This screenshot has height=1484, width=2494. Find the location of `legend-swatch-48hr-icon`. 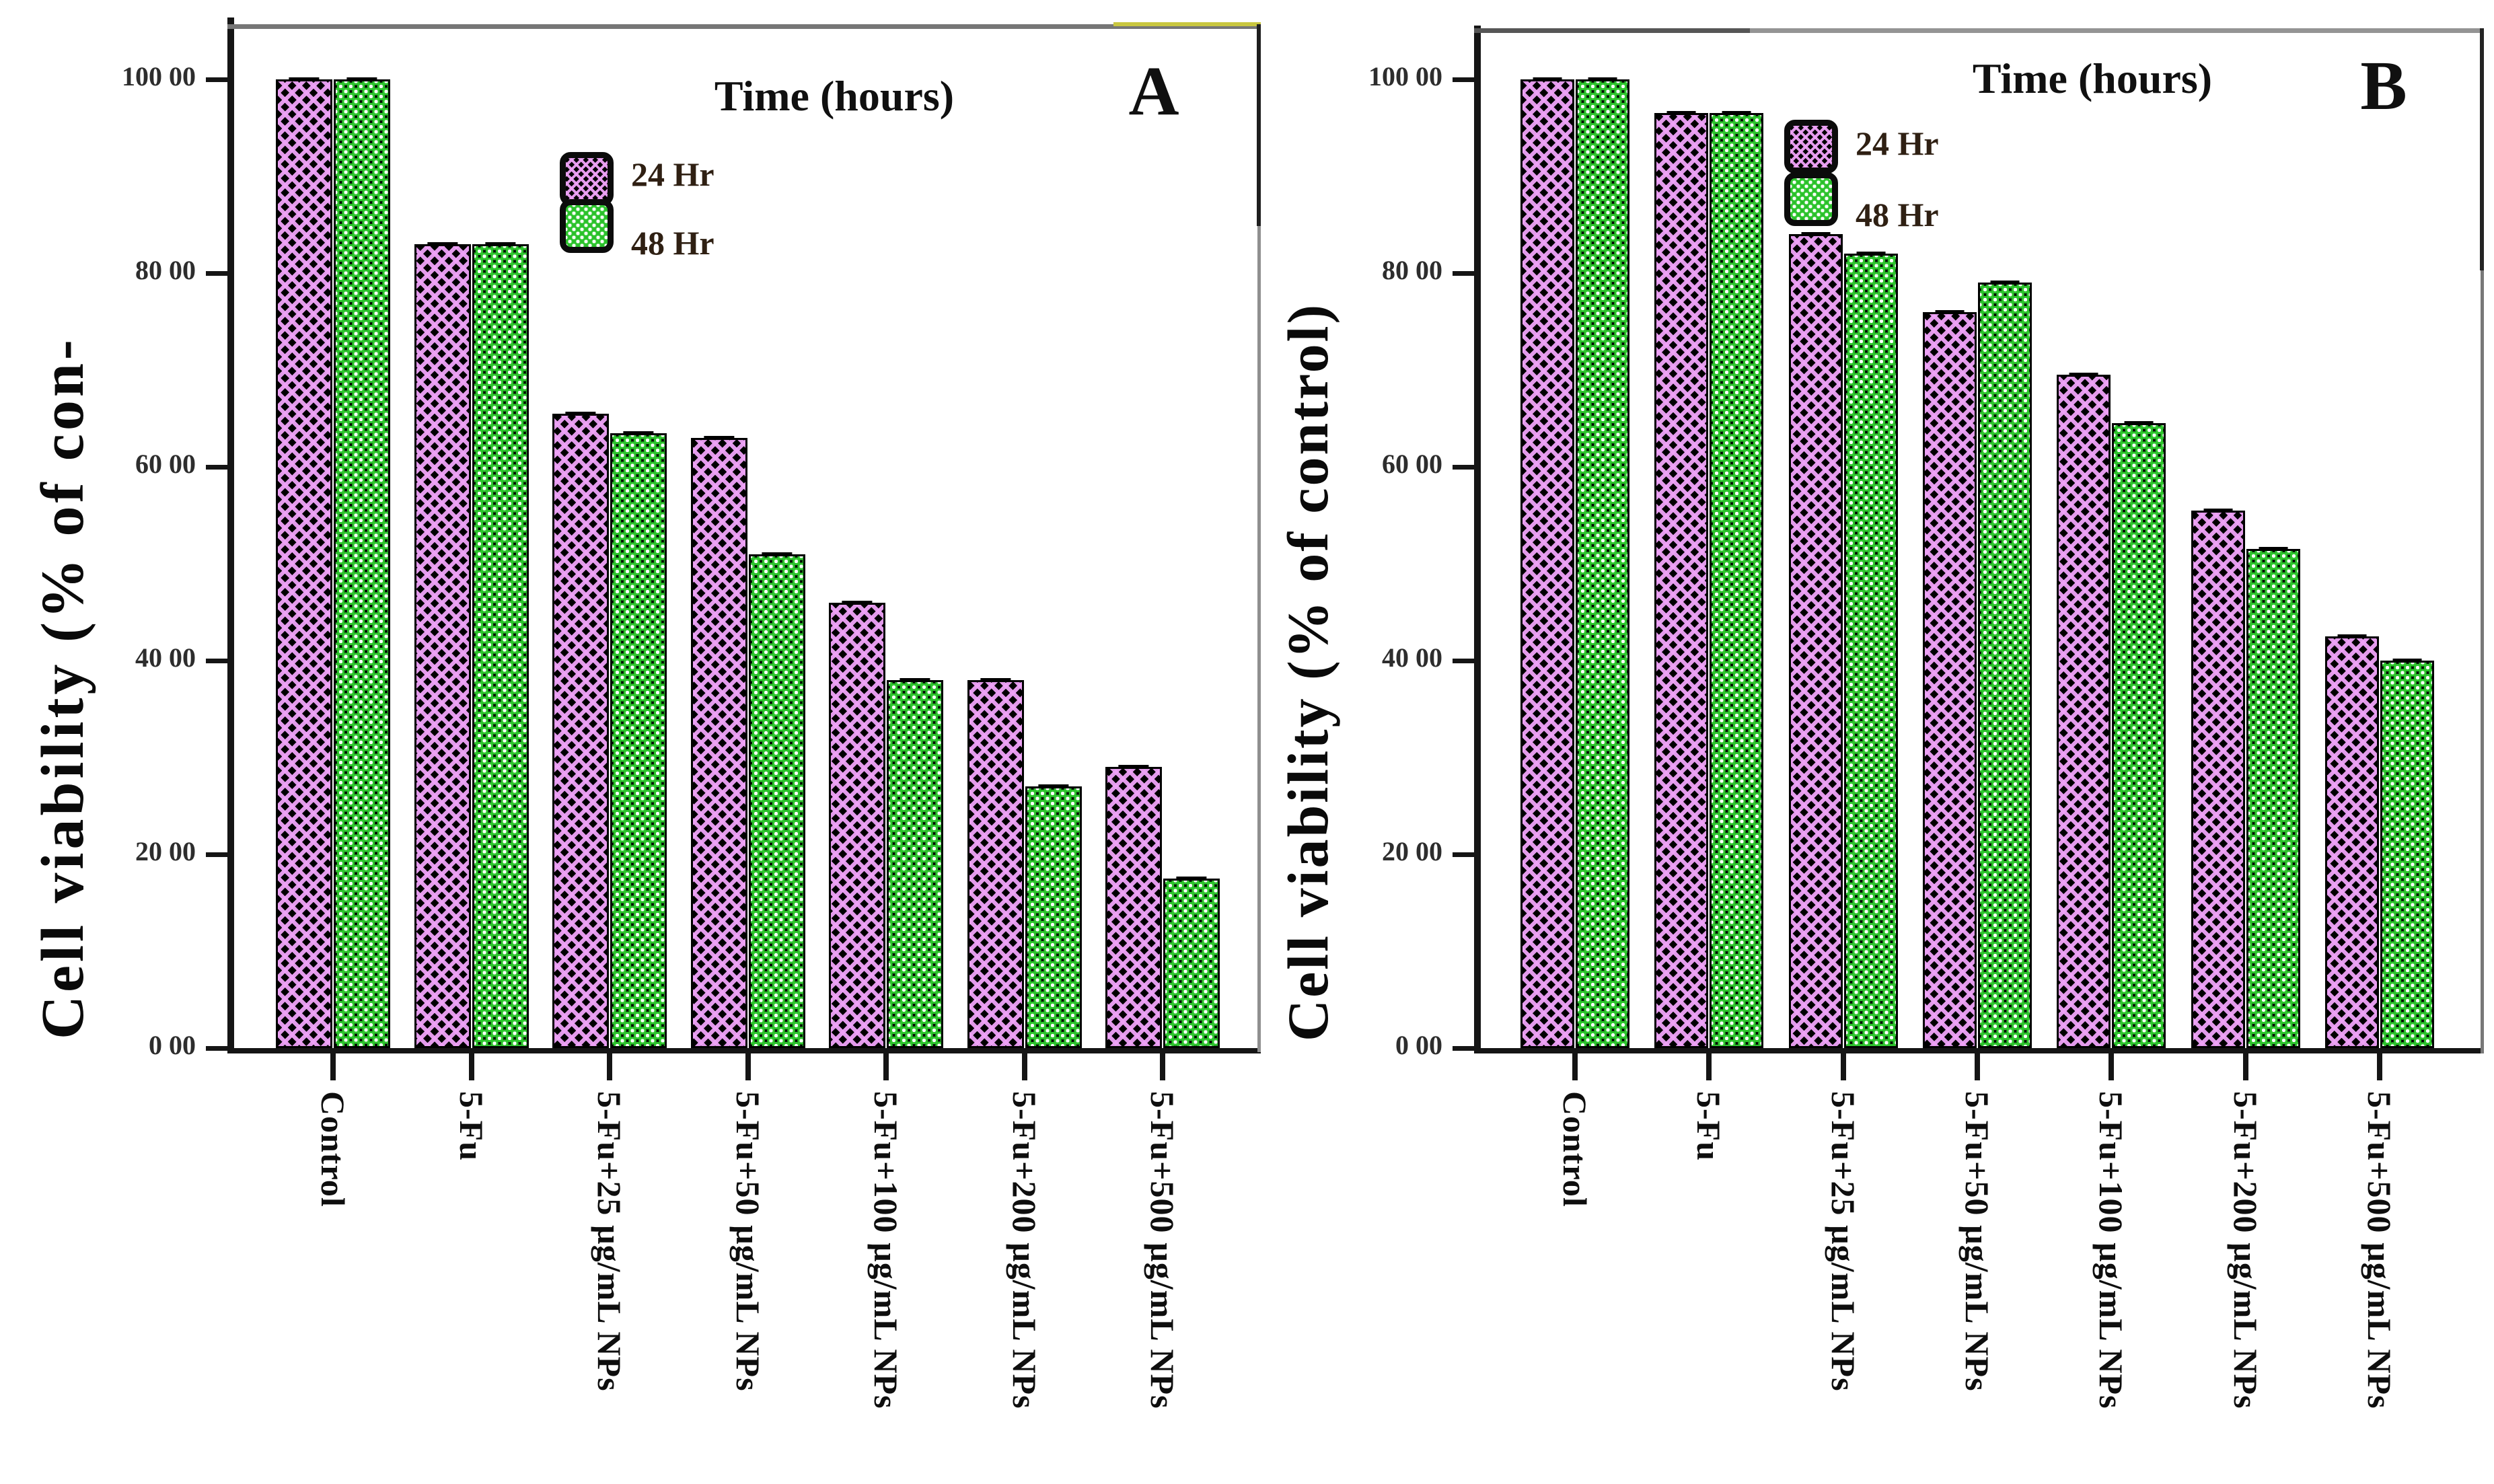

legend-swatch-48hr-icon is located at coordinates (1811, 199).